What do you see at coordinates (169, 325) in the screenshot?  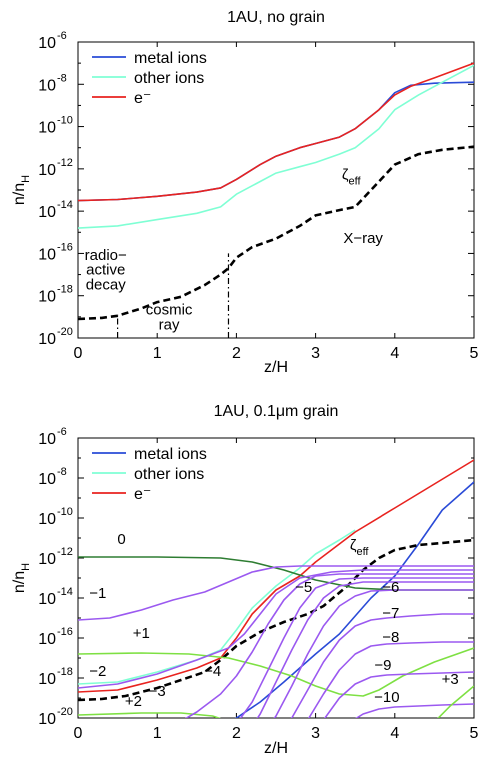 I see `annotation-ray: ray` at bounding box center [169, 325].